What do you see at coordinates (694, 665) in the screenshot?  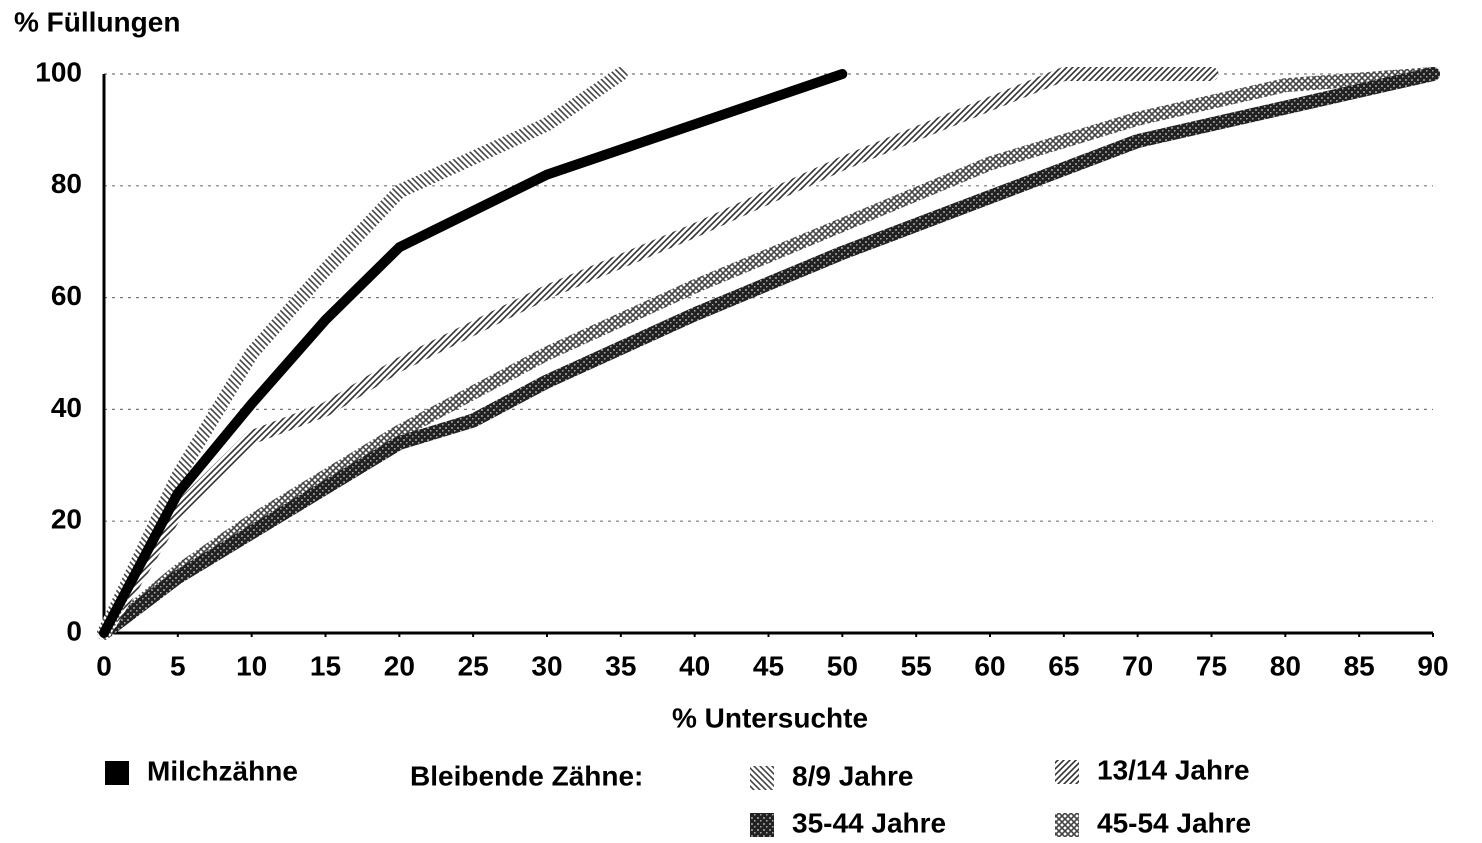 I see `x-tick-label: 40` at bounding box center [694, 665].